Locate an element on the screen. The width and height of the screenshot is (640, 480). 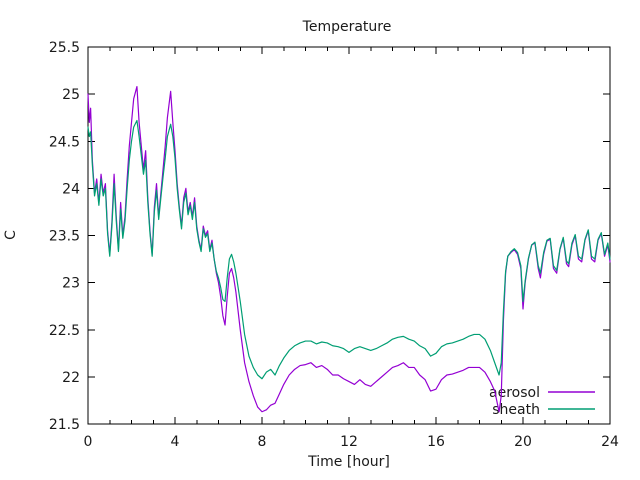
y-tick-label: 22 is located at coordinates (71, 378).